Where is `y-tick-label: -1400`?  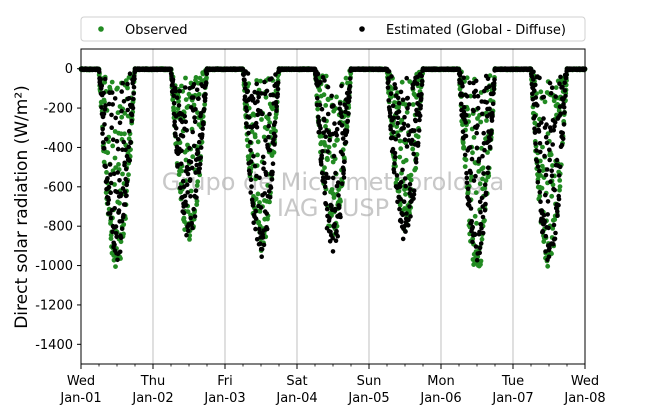
y-tick-label: -1400 is located at coordinates (54, 345).